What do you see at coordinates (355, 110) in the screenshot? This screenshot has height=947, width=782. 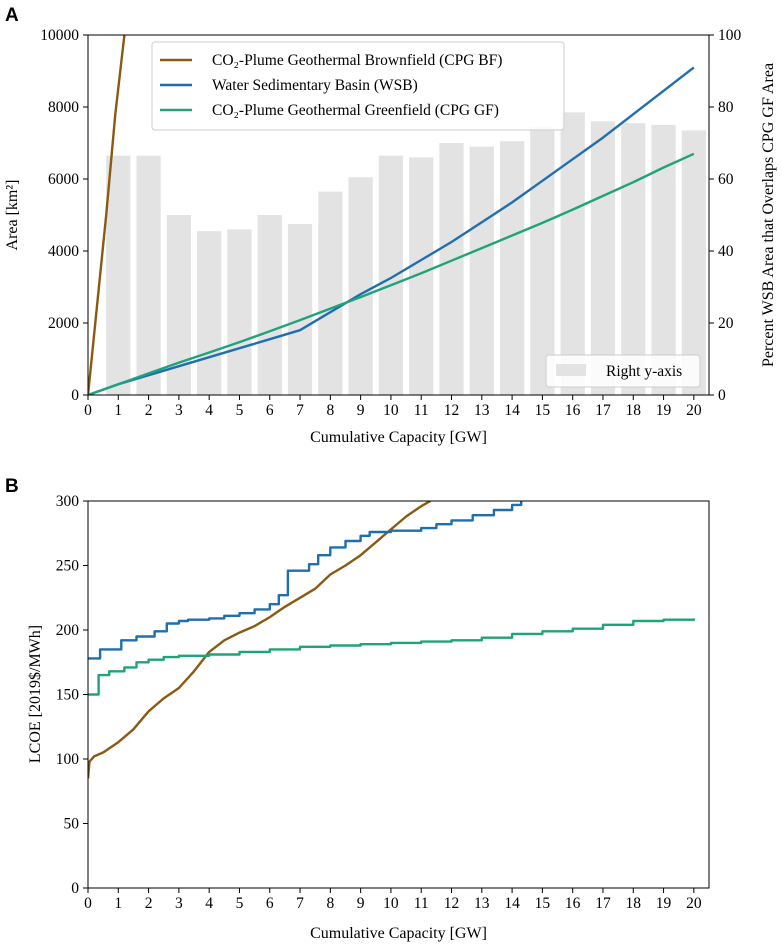 I see `legend-label-cpg-gf: CO₂-Plume Geothermal Greenfield (CPG GF)` at bounding box center [355, 110].